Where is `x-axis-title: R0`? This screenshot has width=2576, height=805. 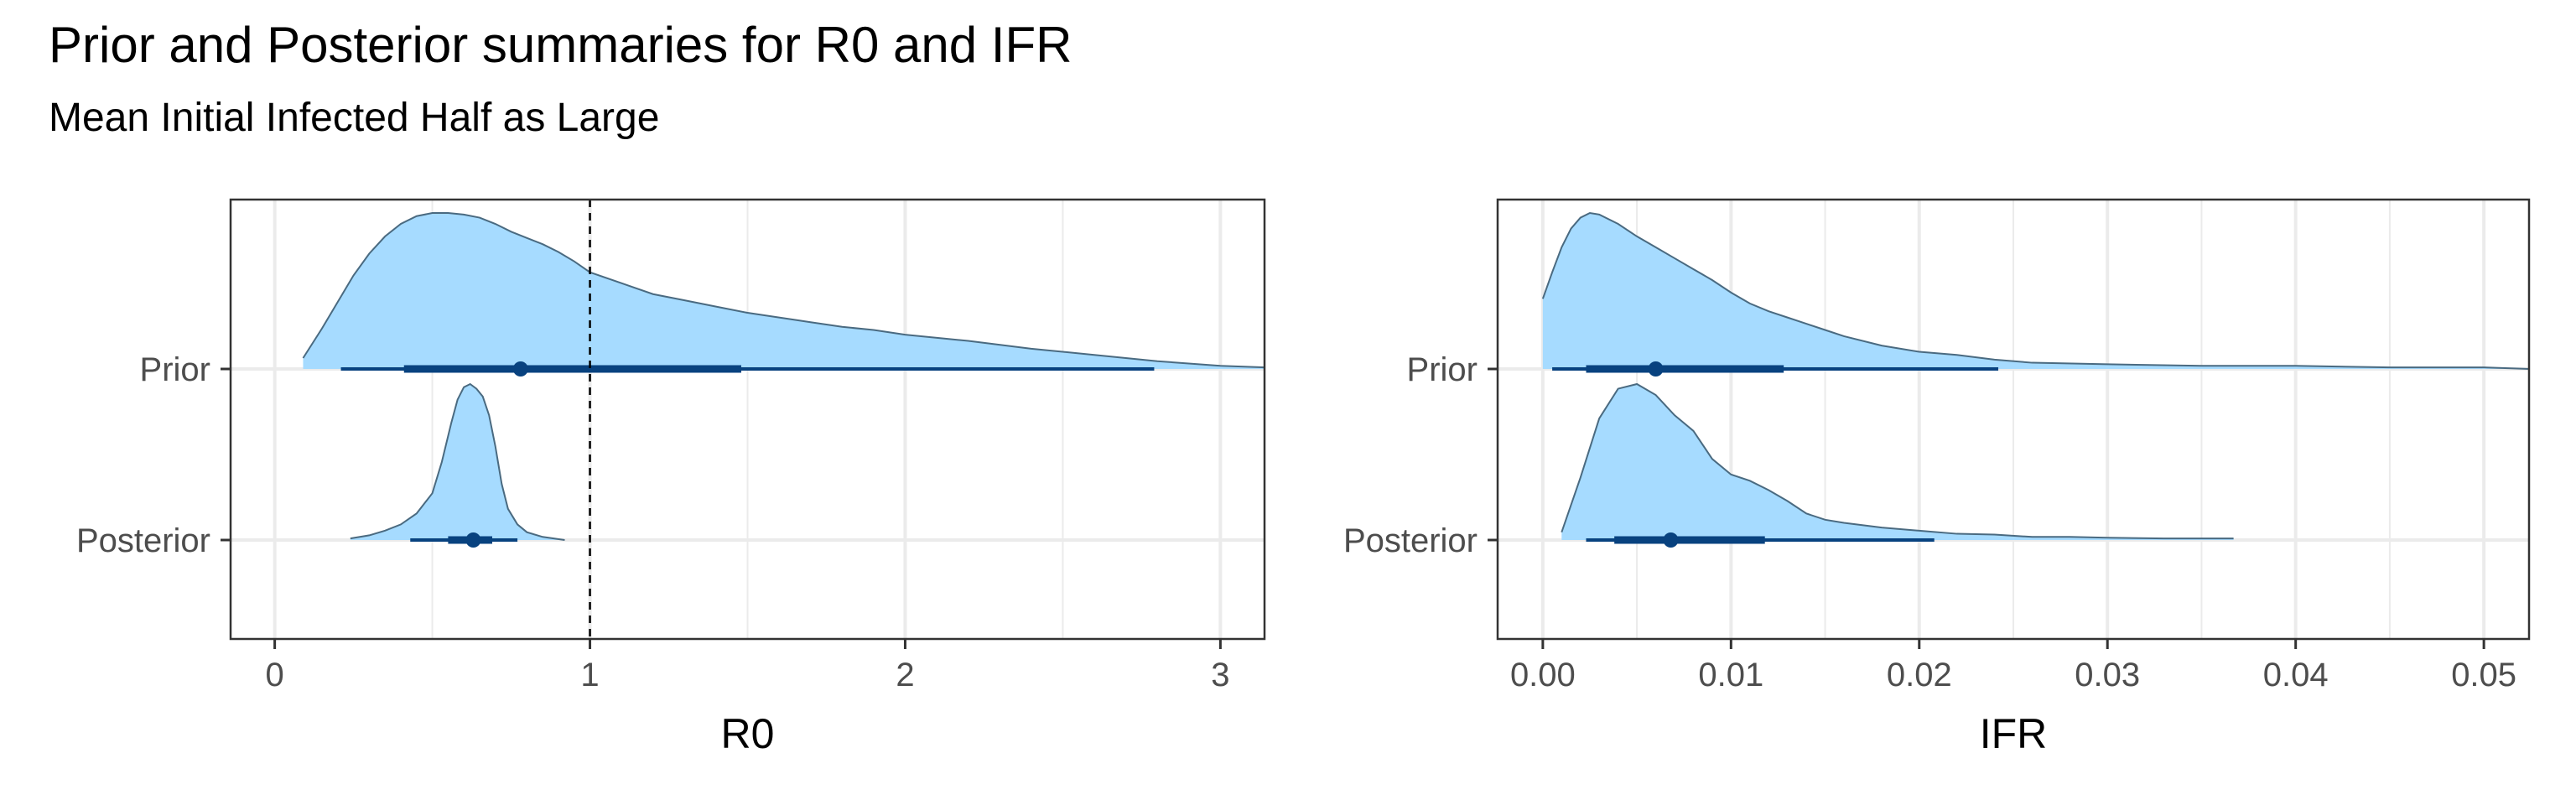
x-axis-title: R0 is located at coordinates (748, 733).